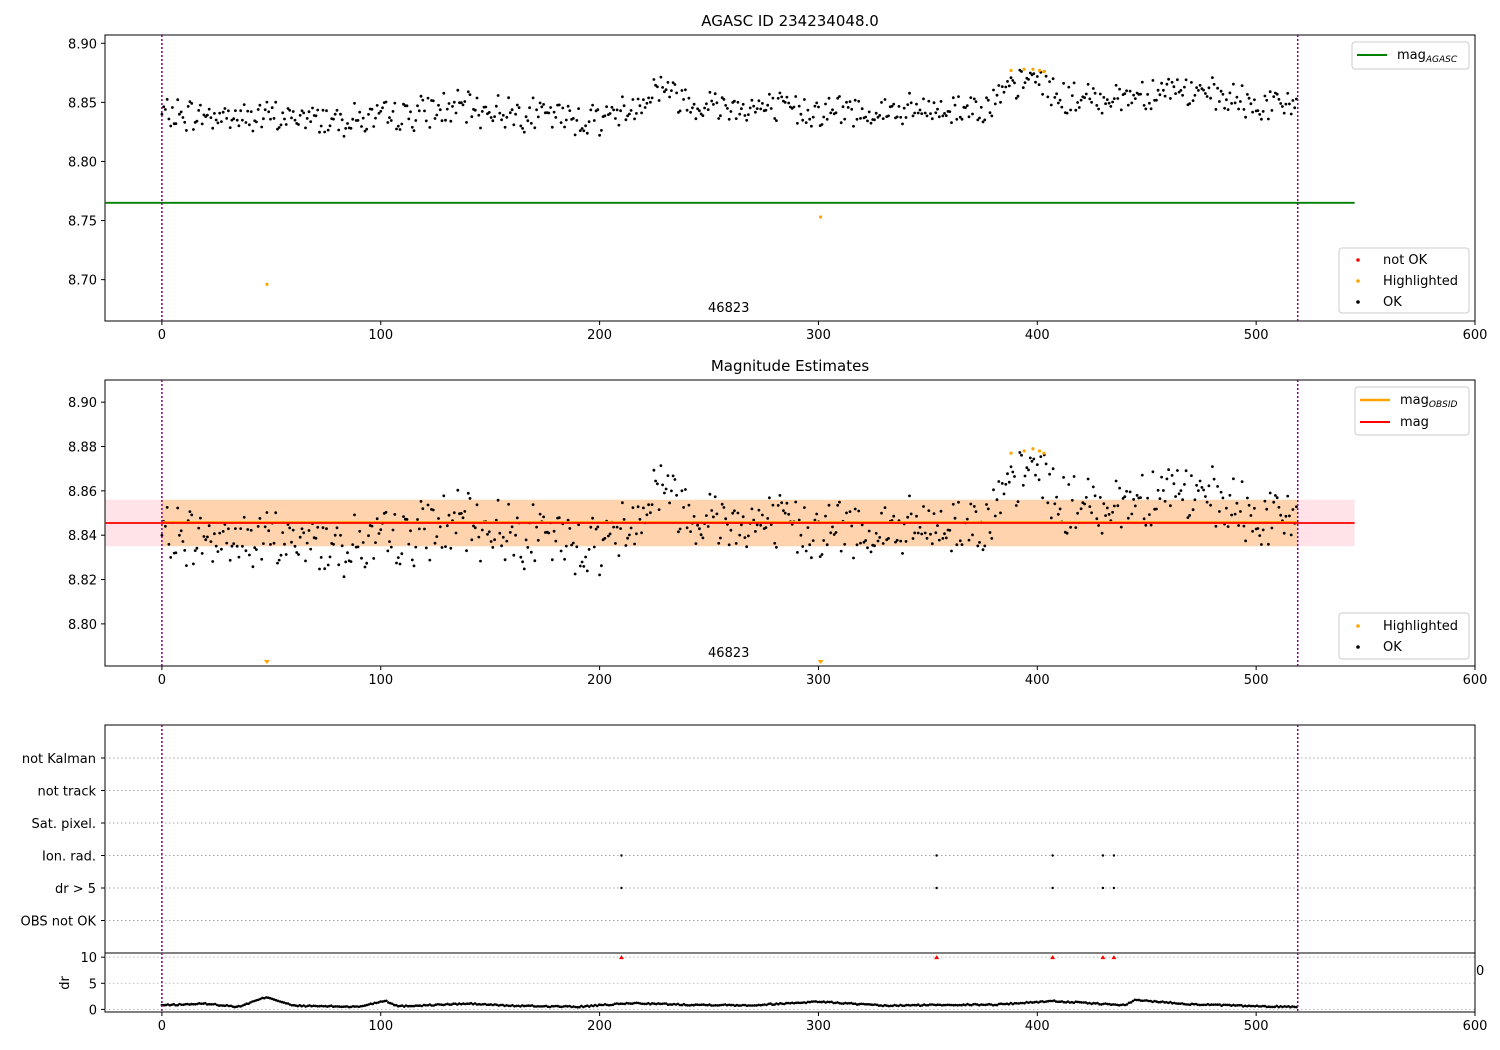  What do you see at coordinates (82, 103) in the screenshot?
I see `y-tick-label: 8.85` at bounding box center [82, 103].